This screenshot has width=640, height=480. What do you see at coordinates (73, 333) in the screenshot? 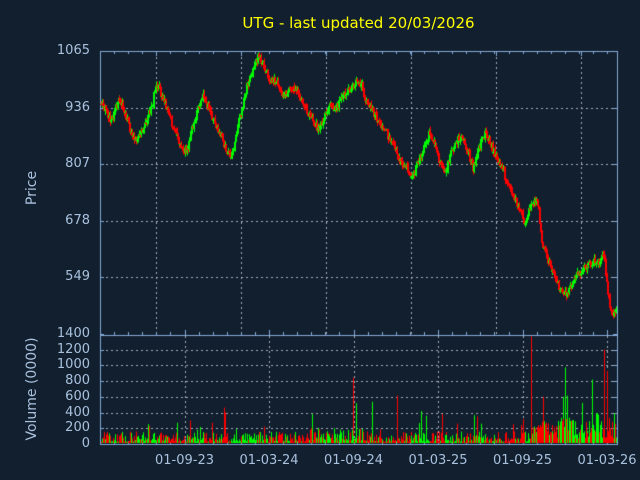
I see `volume-tick-label: 1400` at bounding box center [73, 333].